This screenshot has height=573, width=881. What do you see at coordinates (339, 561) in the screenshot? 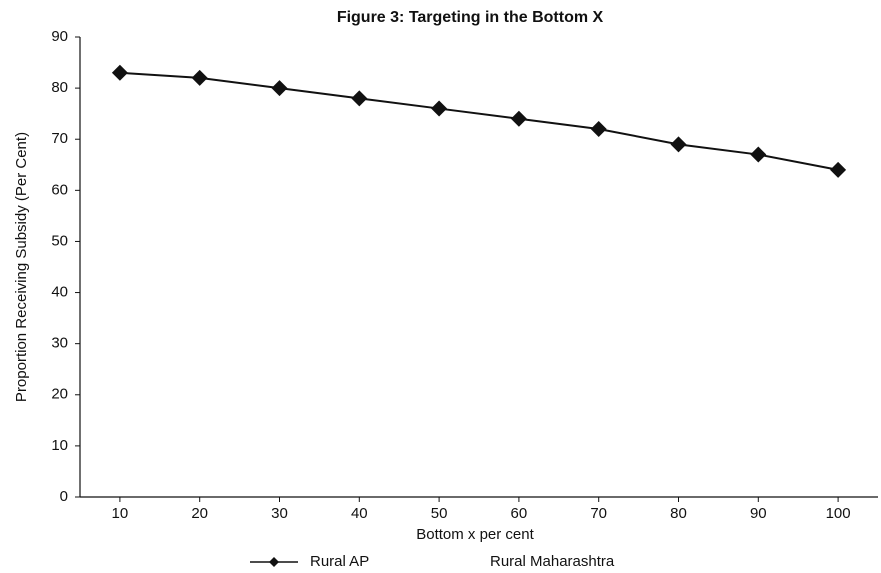
I see `legend-label: Rural AP` at bounding box center [339, 561].